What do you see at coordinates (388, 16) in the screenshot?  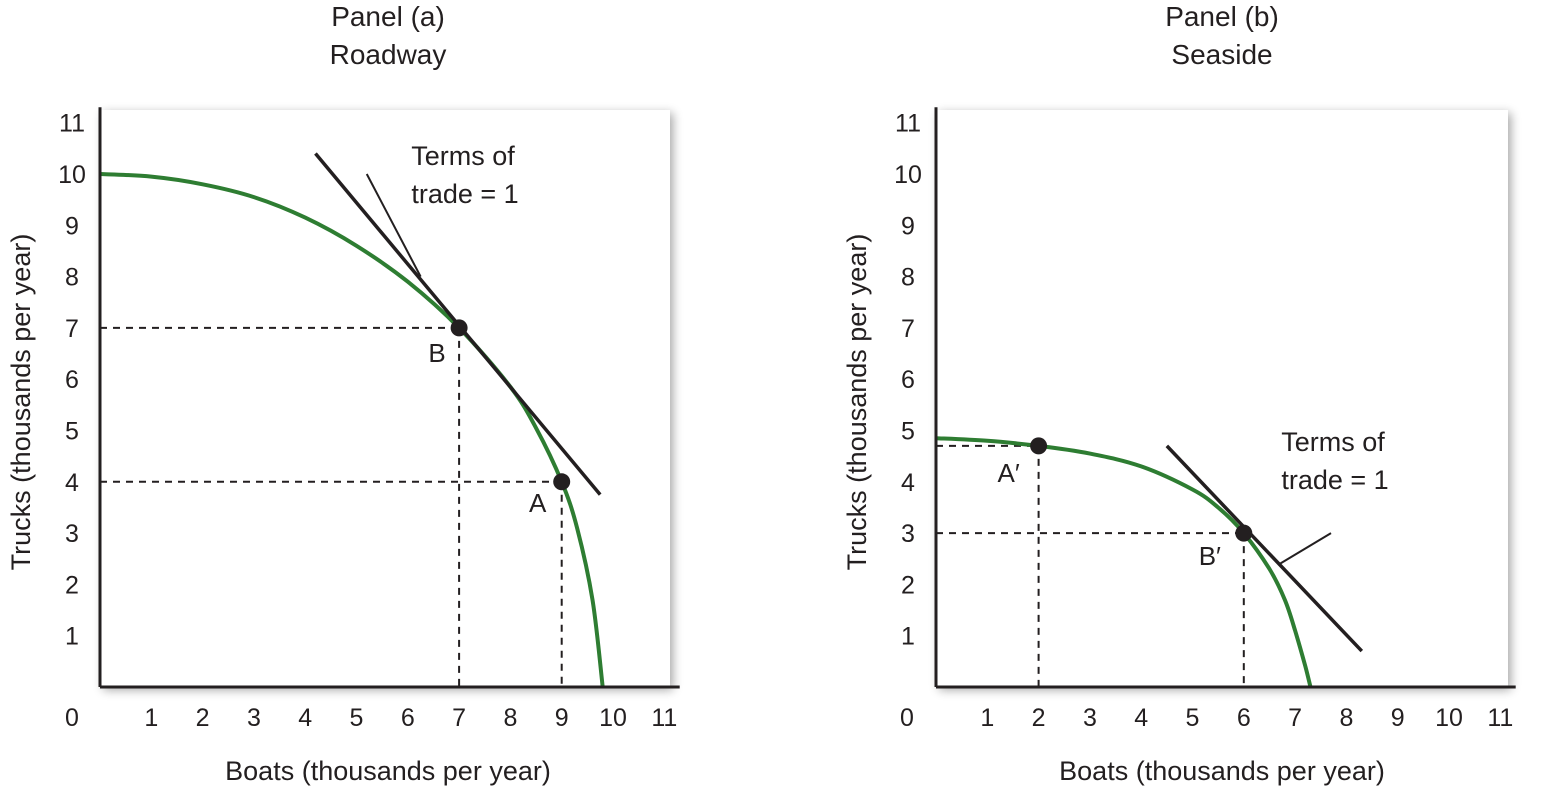 I see `panel-a-title-line1: Panel (a)` at bounding box center [388, 16].